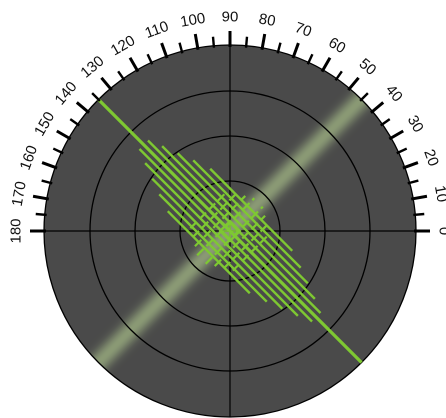 This screenshot has width=446, height=418. Describe the element at coordinates (415, 124) in the screenshot. I see `angle-label-30: 30` at that location.